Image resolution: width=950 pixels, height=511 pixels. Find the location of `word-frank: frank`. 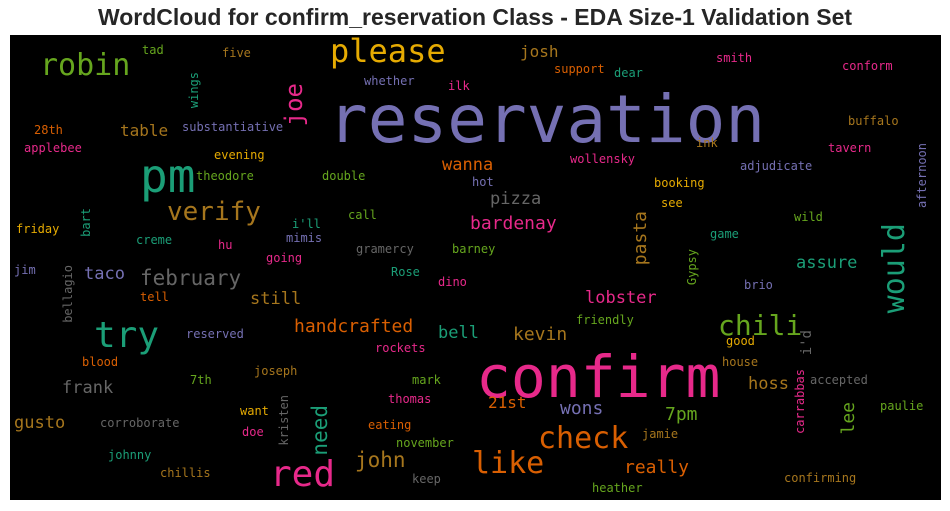

word-frank: frank is located at coordinates (88, 388).